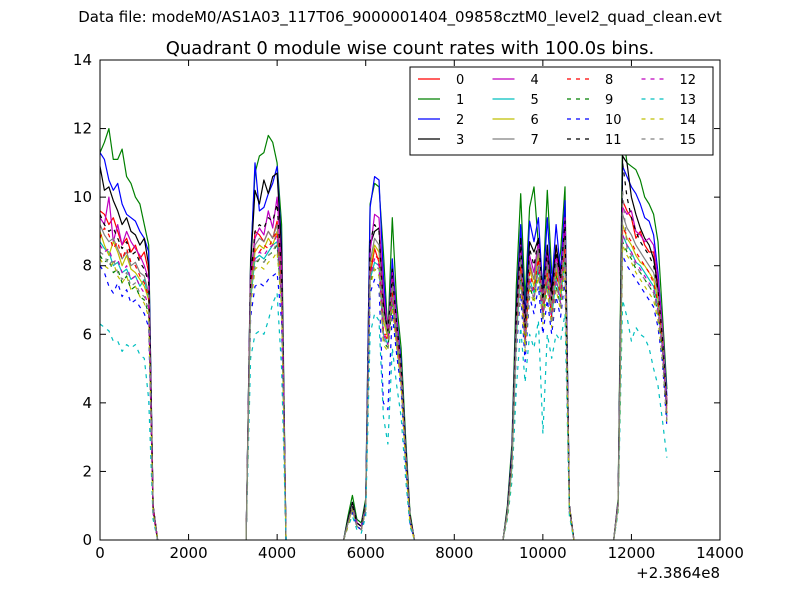  What do you see at coordinates (688, 120) in the screenshot?
I see `legend-label-14: 14` at bounding box center [688, 120].